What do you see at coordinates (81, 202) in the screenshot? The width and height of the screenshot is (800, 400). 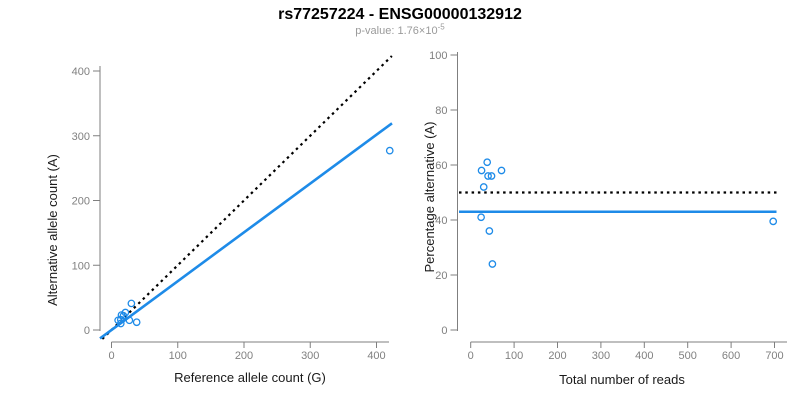 I see `left-y-tick-label: 200` at bounding box center [81, 202].